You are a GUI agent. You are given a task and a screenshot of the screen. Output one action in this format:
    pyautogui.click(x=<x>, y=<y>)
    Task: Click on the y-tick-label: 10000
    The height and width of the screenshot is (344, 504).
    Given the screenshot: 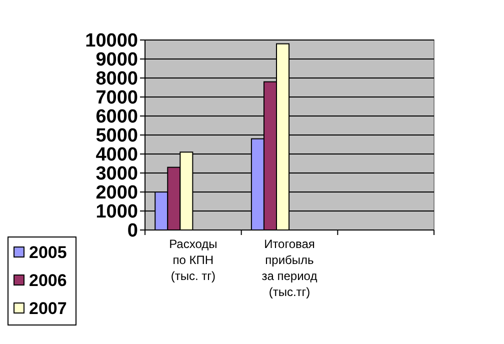 What is the action you would take?
    pyautogui.click(x=111, y=41)
    